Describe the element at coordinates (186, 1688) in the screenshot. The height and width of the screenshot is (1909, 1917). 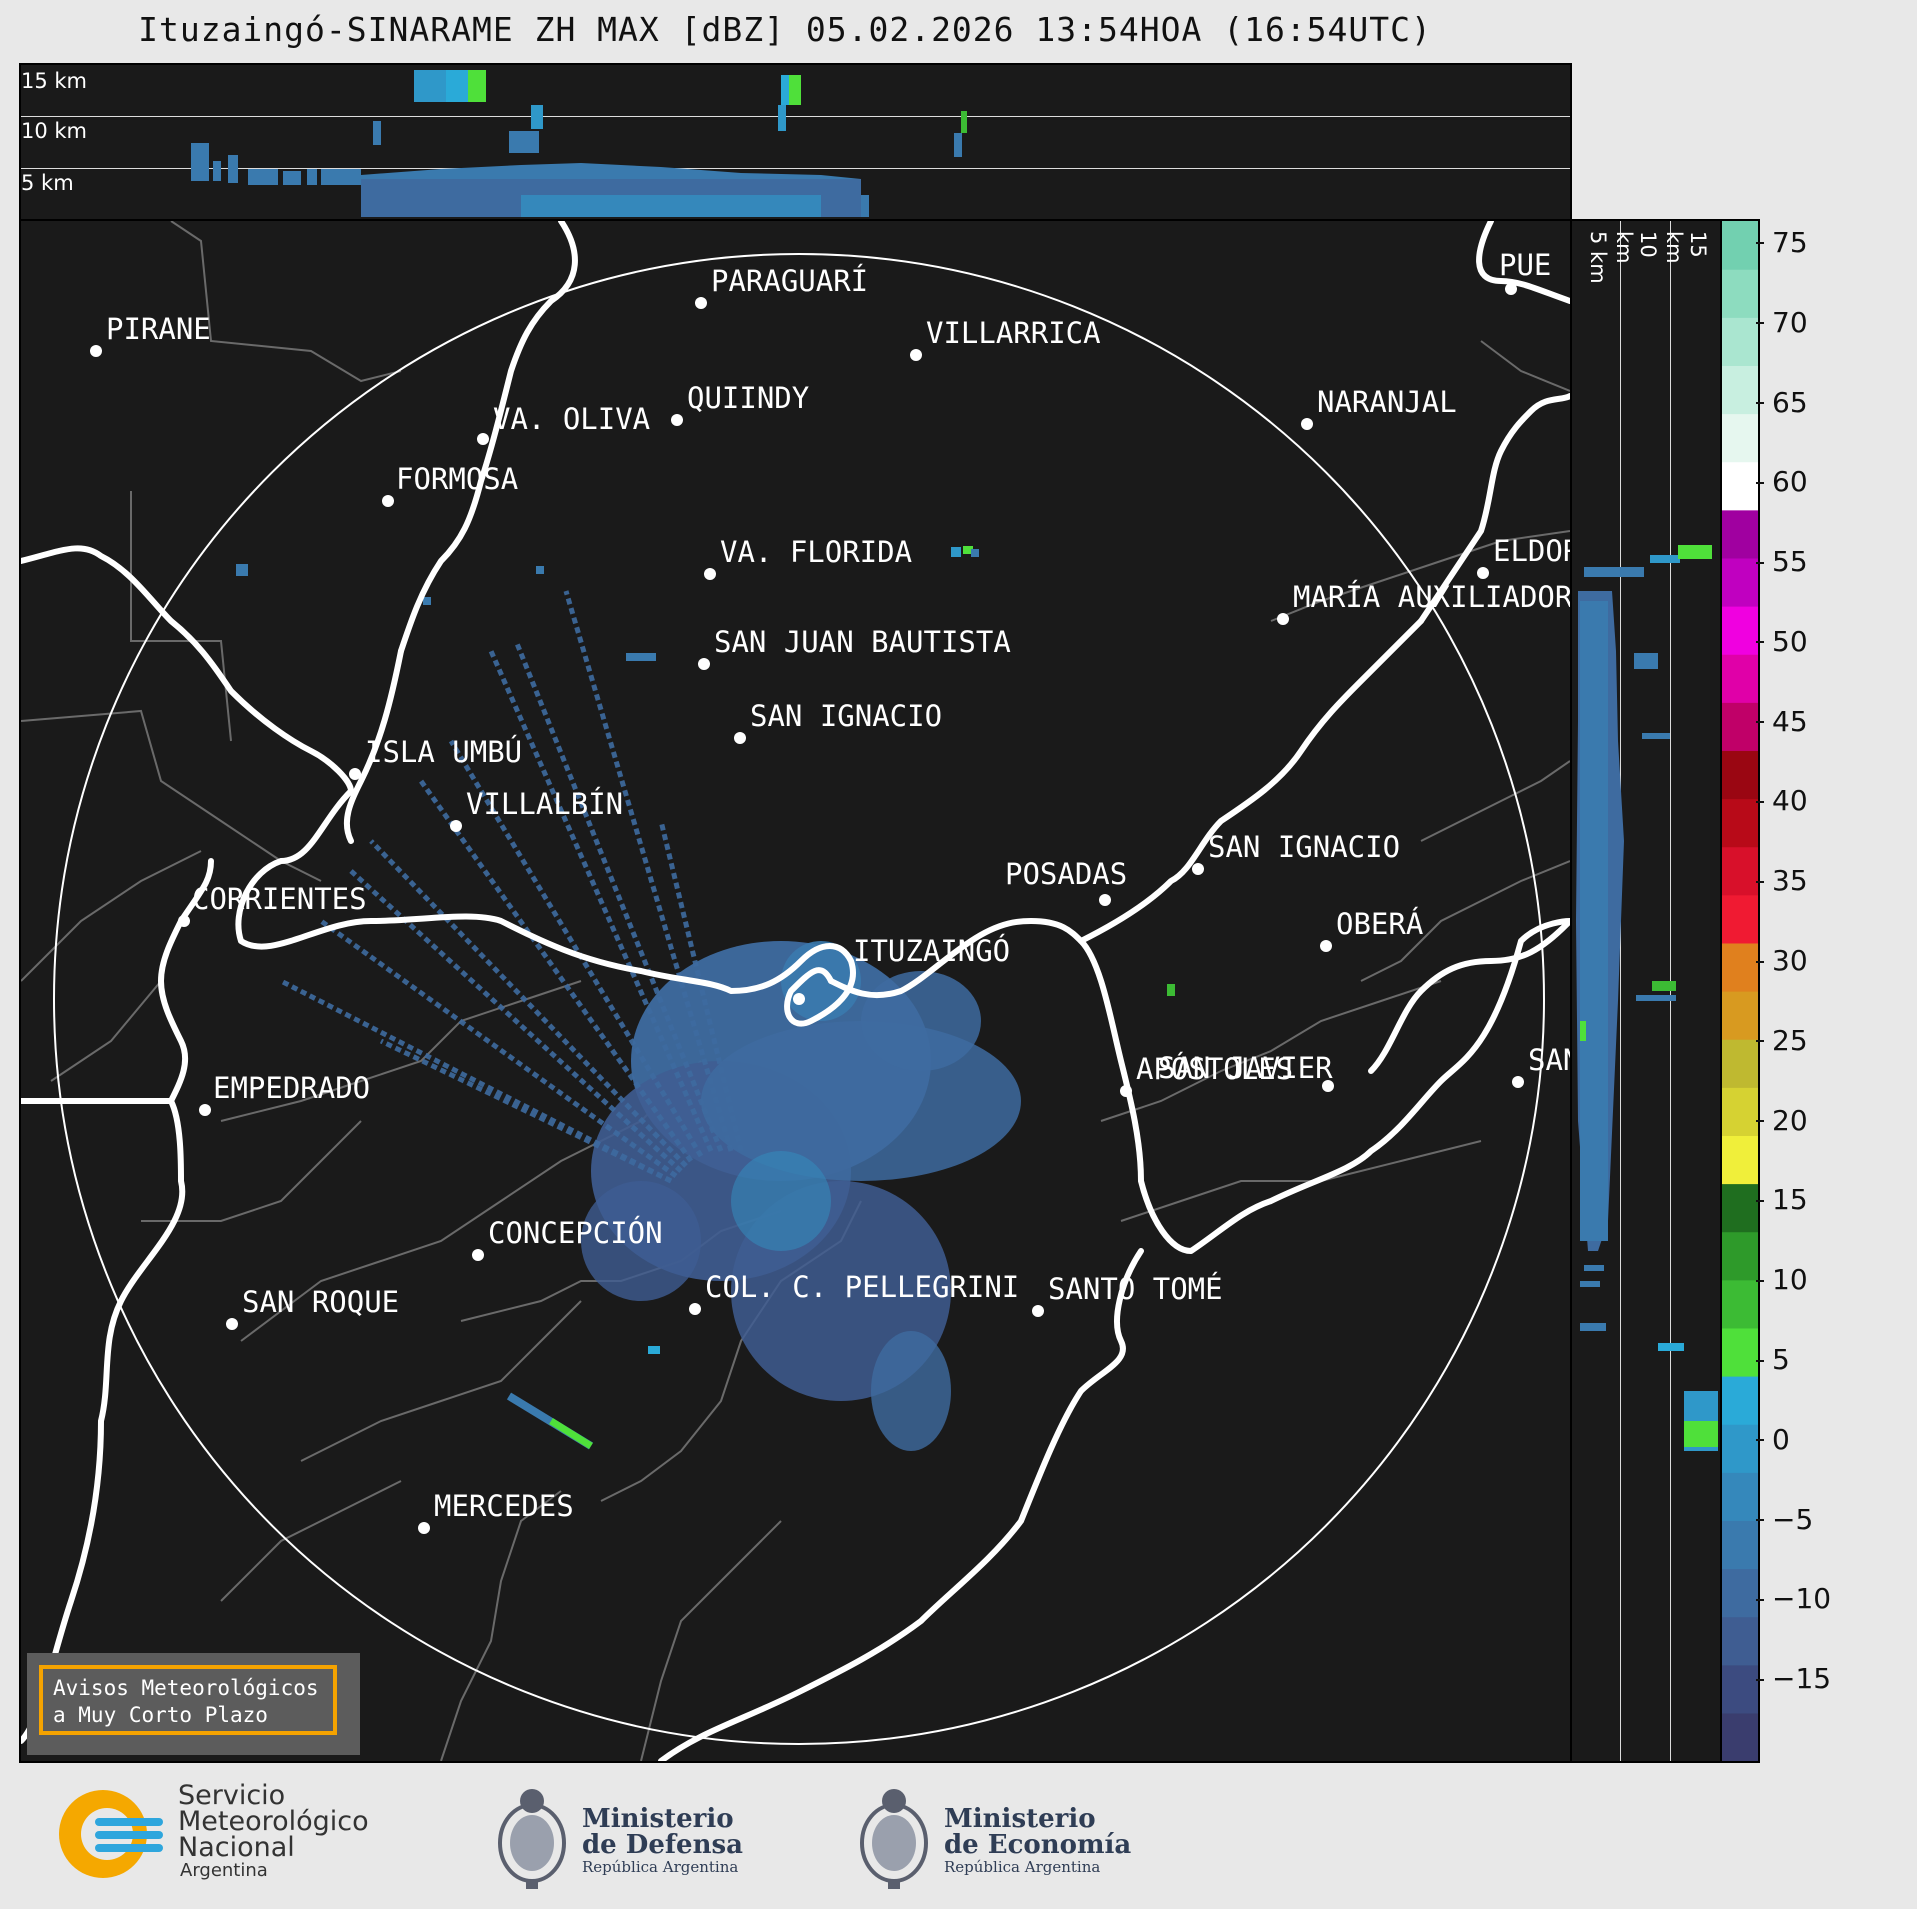
I see `avisos-line-1: Avisos Meteorológicos` at that location.